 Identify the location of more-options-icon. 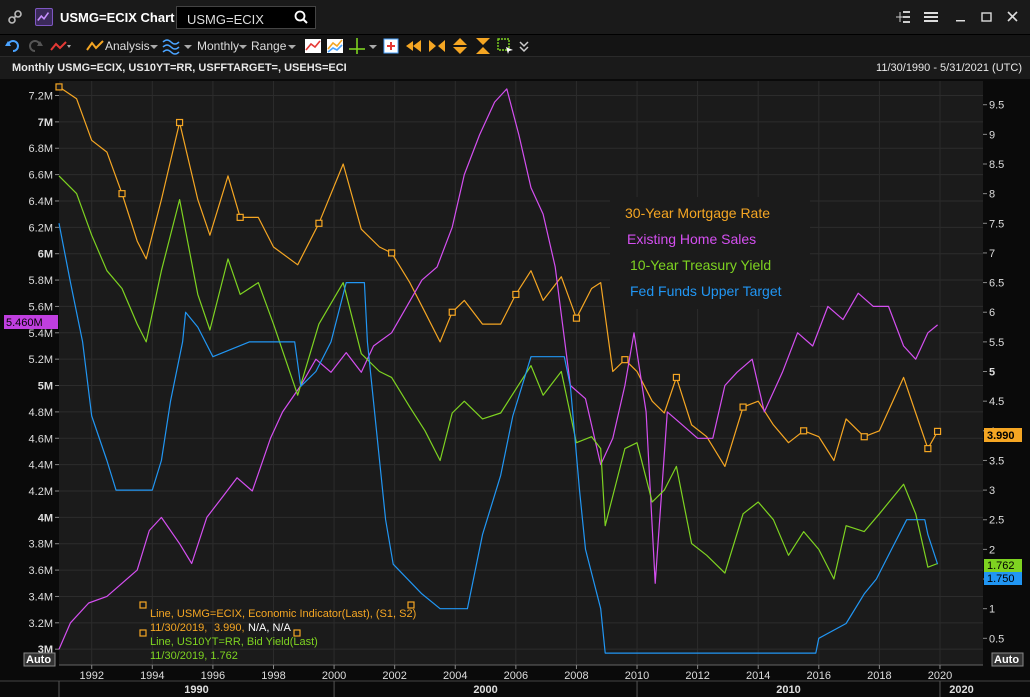
(524, 46).